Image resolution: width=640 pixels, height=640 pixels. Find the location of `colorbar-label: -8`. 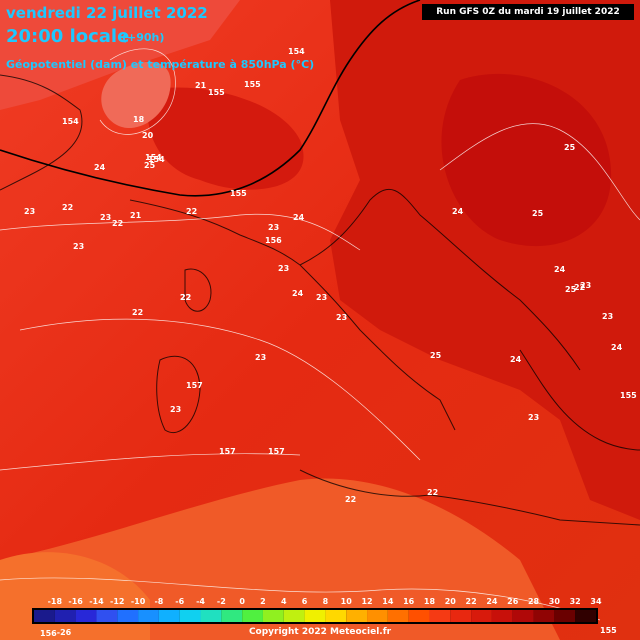

colorbar-label: -8 is located at coordinates (158, 601).